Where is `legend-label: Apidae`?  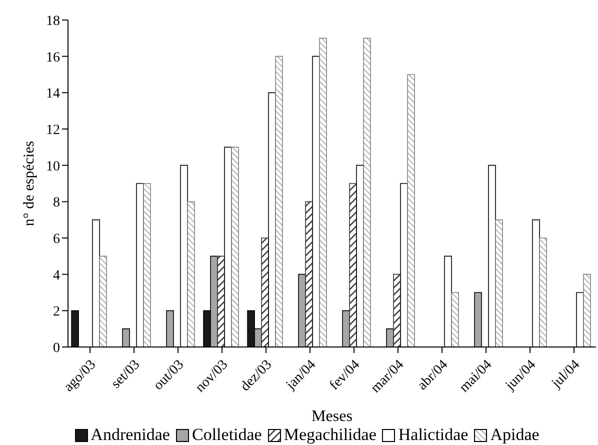 legend-label: Apidae is located at coordinates (515, 435).